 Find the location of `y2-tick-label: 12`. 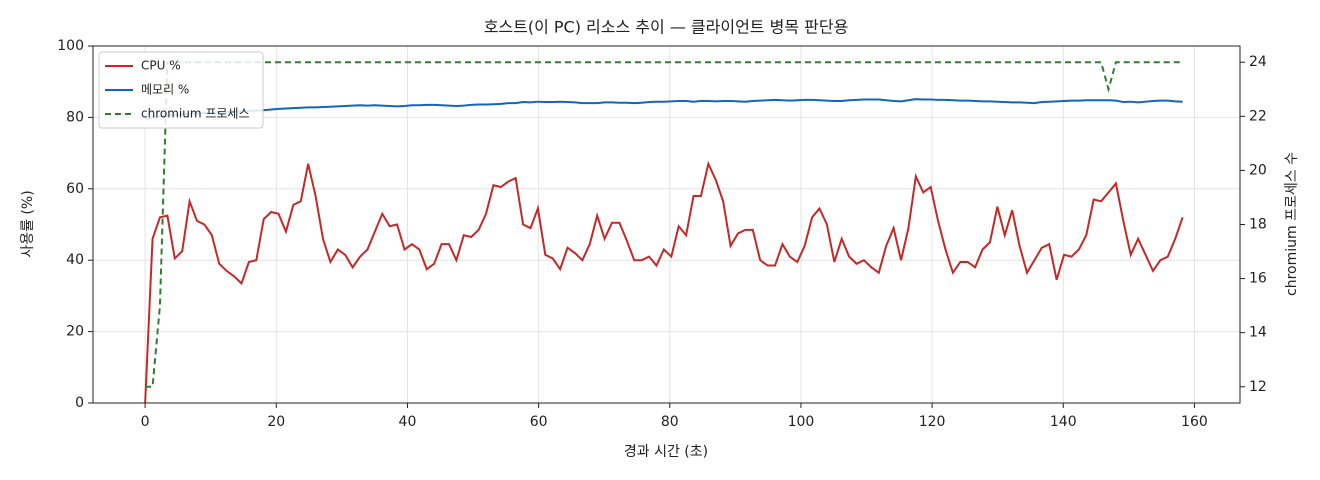

y2-tick-label: 12 is located at coordinates (1258, 387).